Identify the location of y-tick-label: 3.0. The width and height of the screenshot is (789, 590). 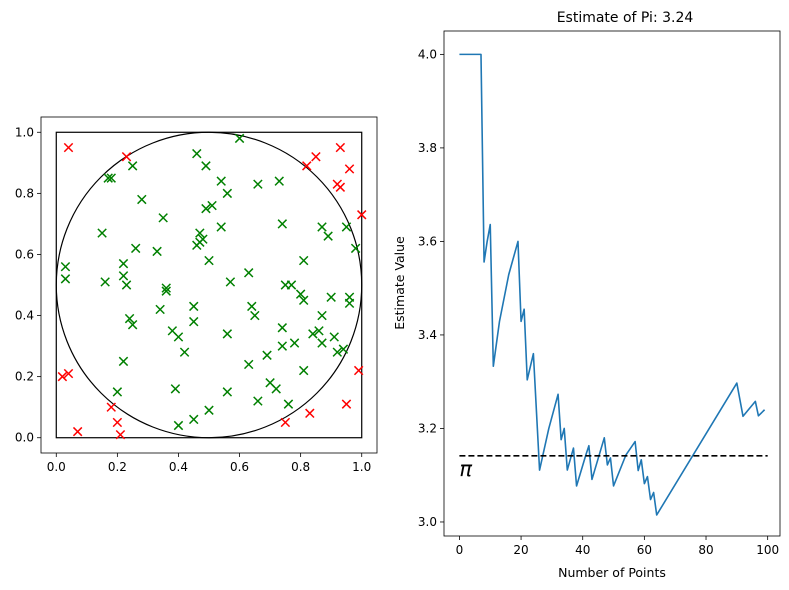
(427, 522).